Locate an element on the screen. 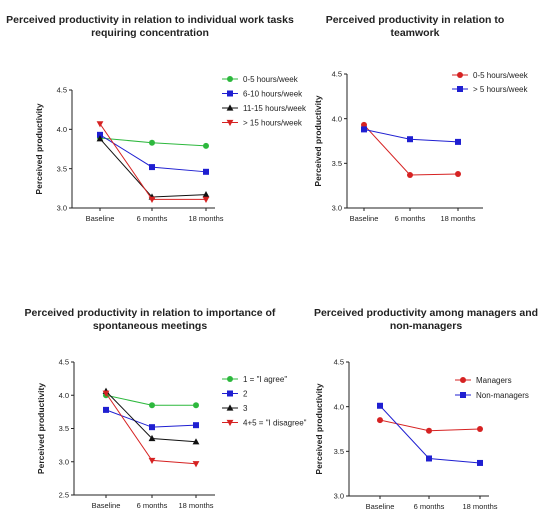 The width and height of the screenshot is (550, 518). chart-4-series-line is located at coordinates (430, 434).